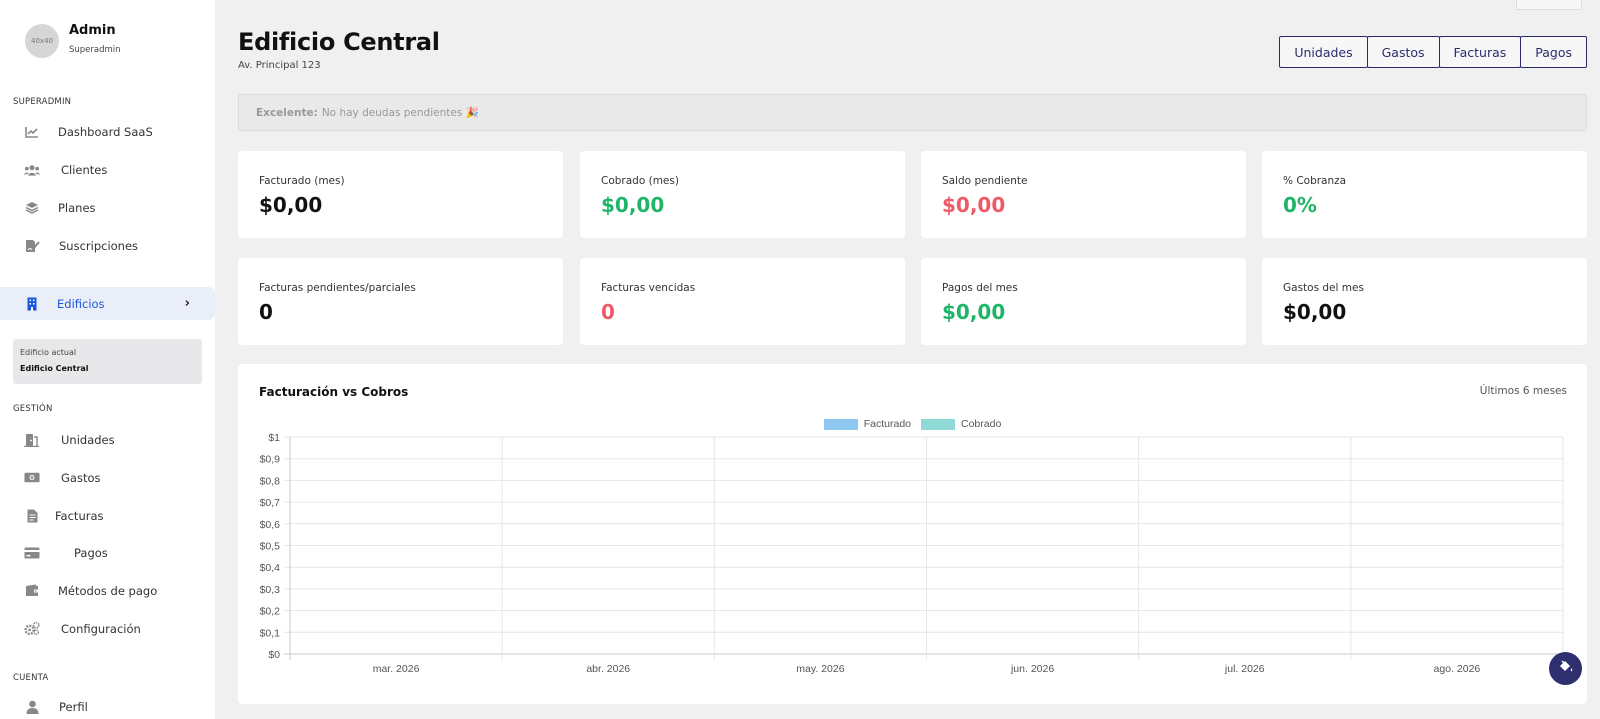  I want to click on stat-card-cobranza: % Cobranza 0%, so click(1424, 194).